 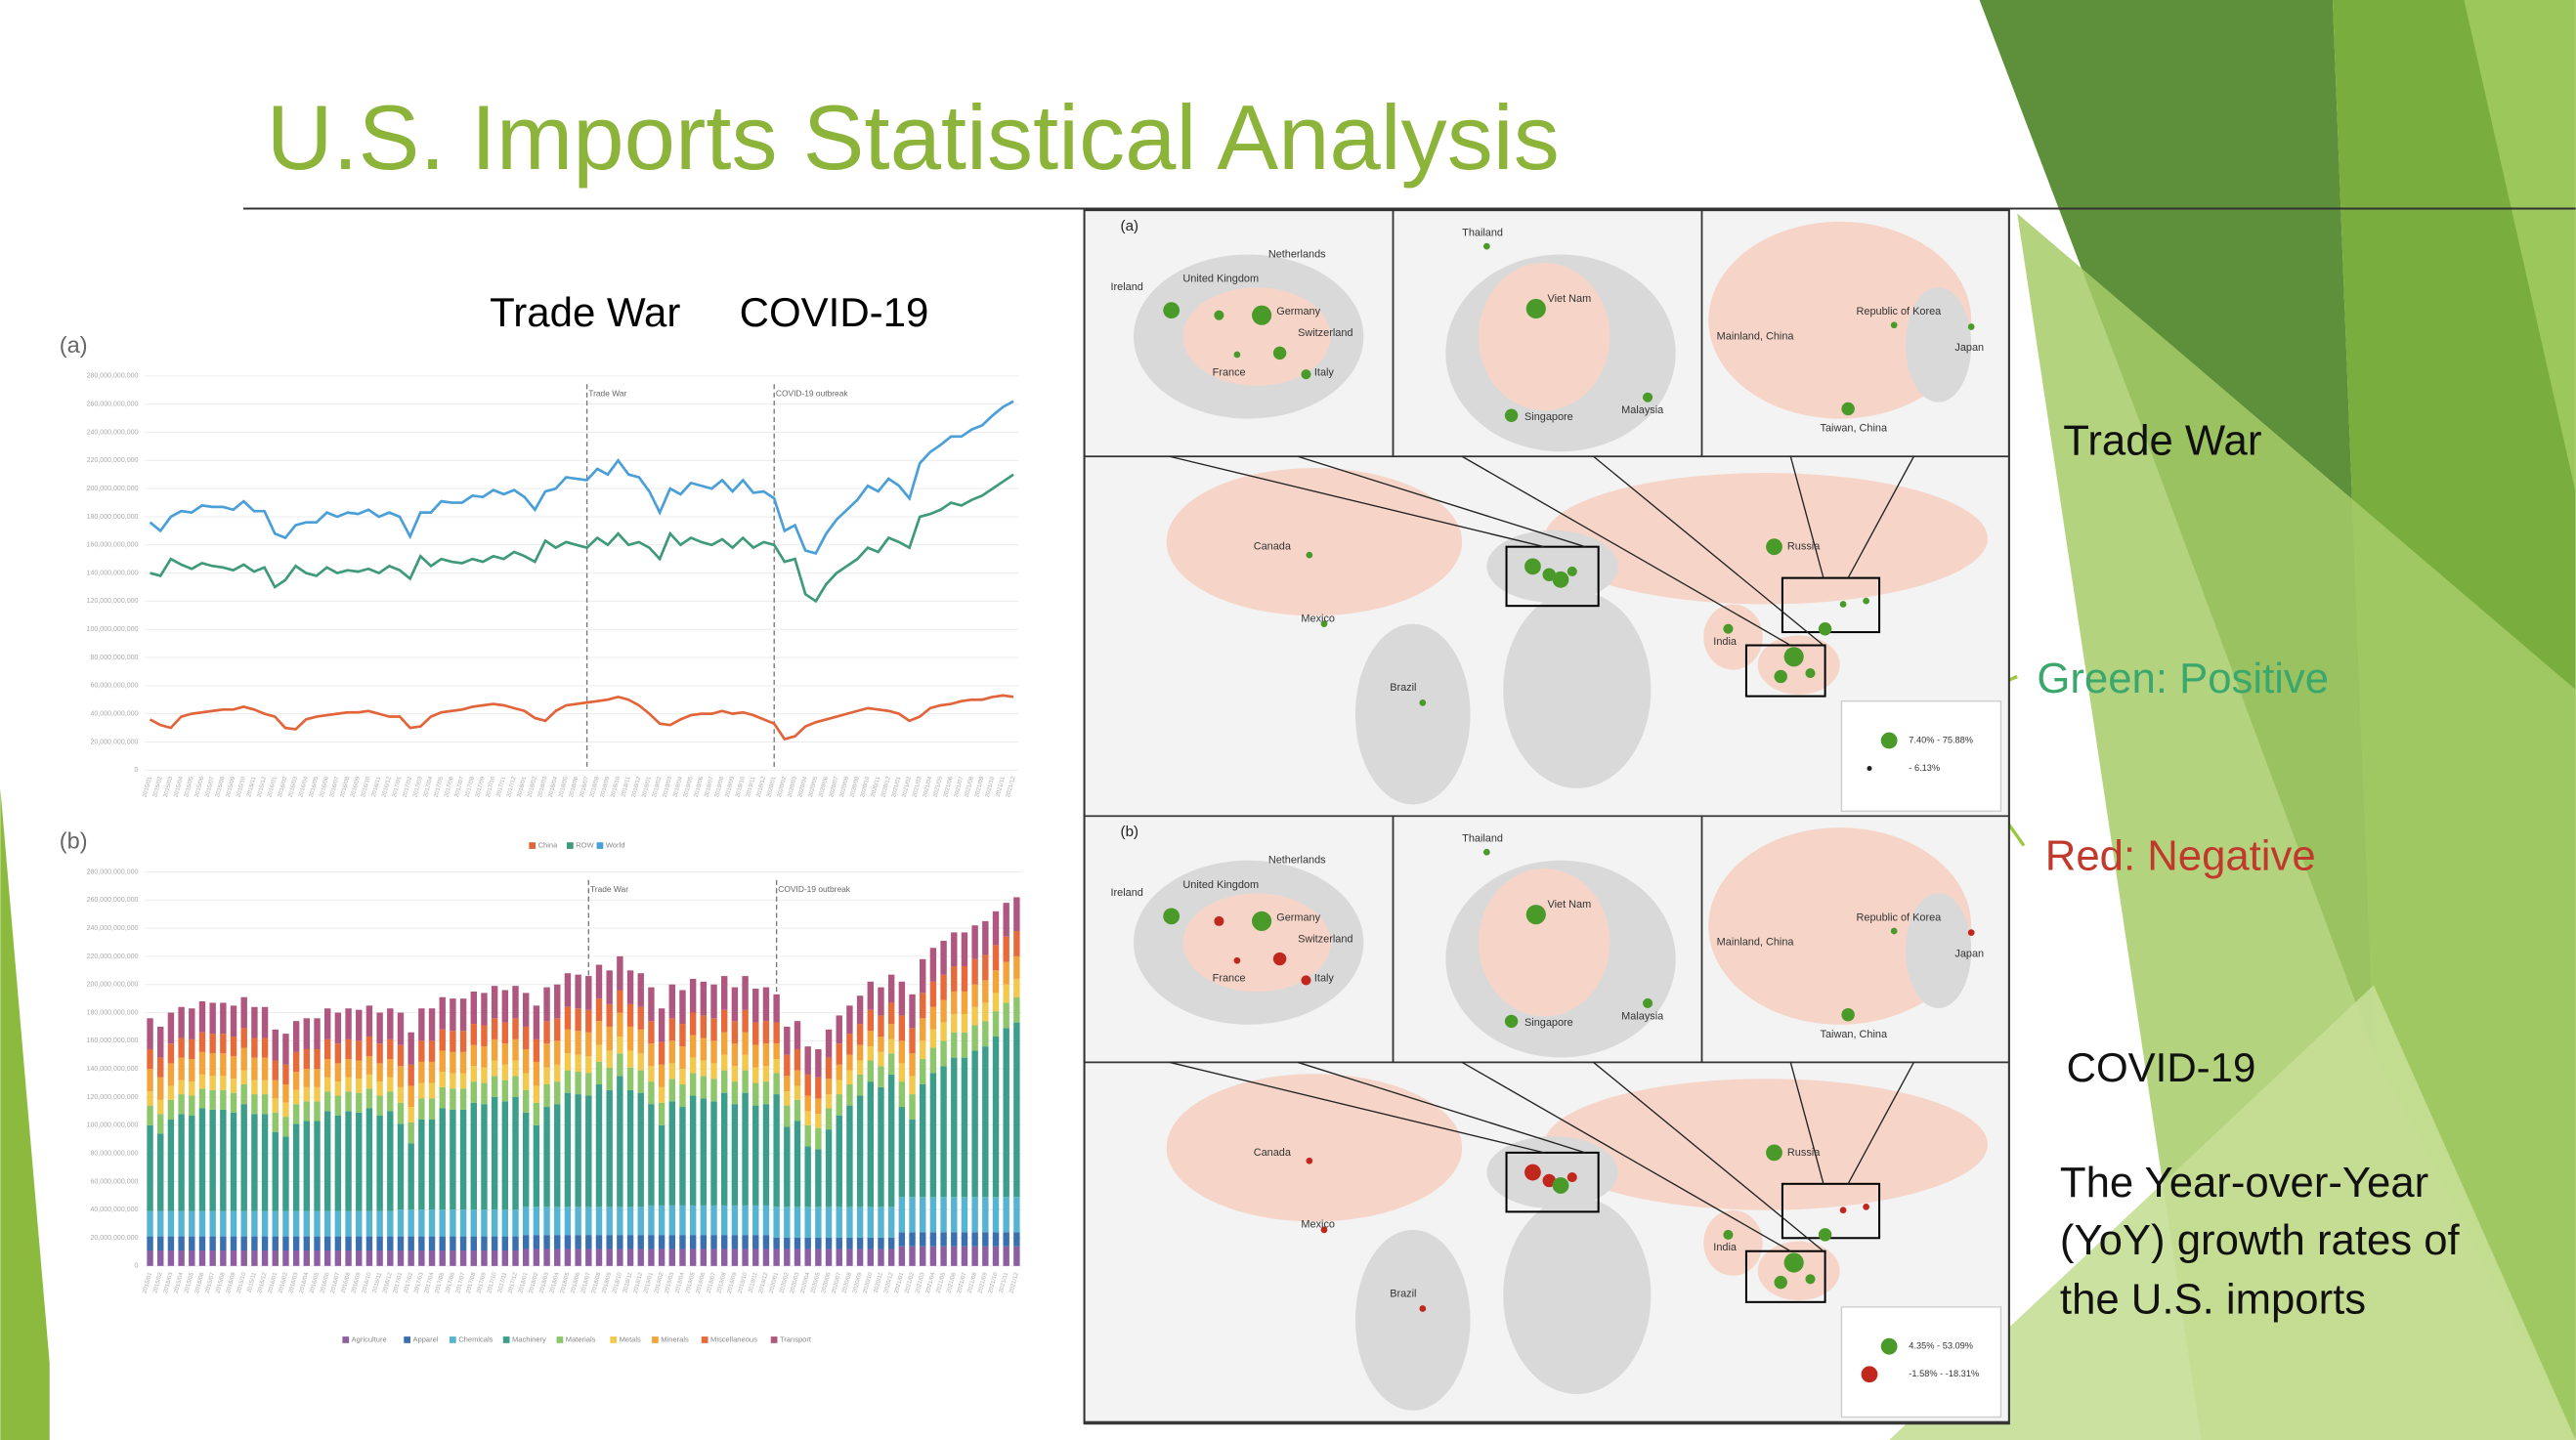 What do you see at coordinates (137, 1266) in the screenshot?
I see `y-tick-label: 0` at bounding box center [137, 1266].